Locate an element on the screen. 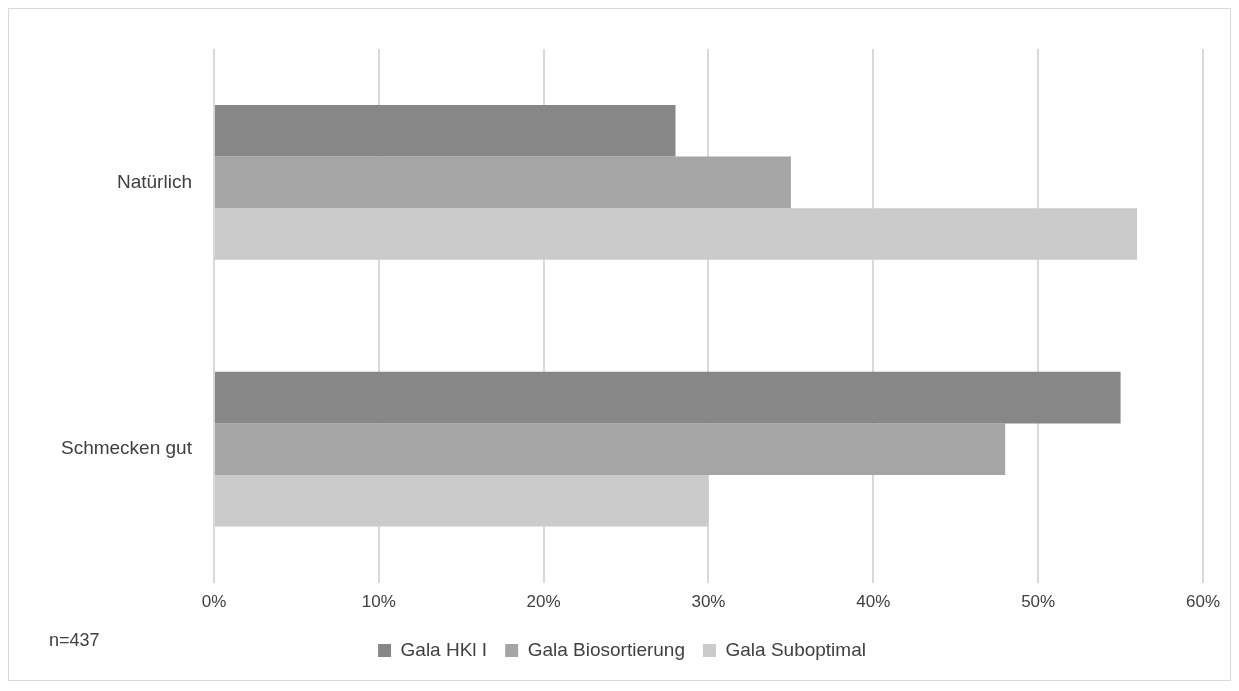 This screenshot has width=1239, height=691. text: n=437 is located at coordinates (74, 640).